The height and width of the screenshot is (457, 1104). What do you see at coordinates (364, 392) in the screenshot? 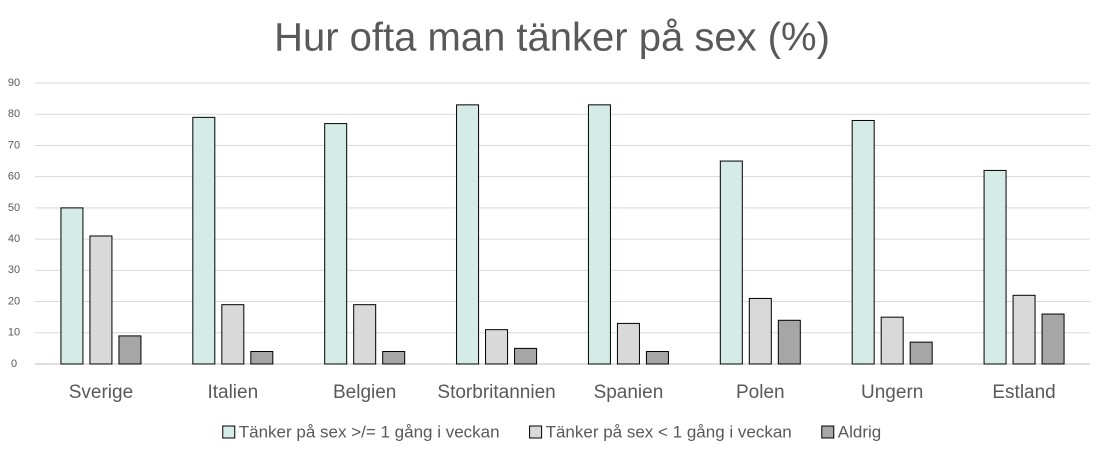
I see `x-tick-label: Belgien` at bounding box center [364, 392].